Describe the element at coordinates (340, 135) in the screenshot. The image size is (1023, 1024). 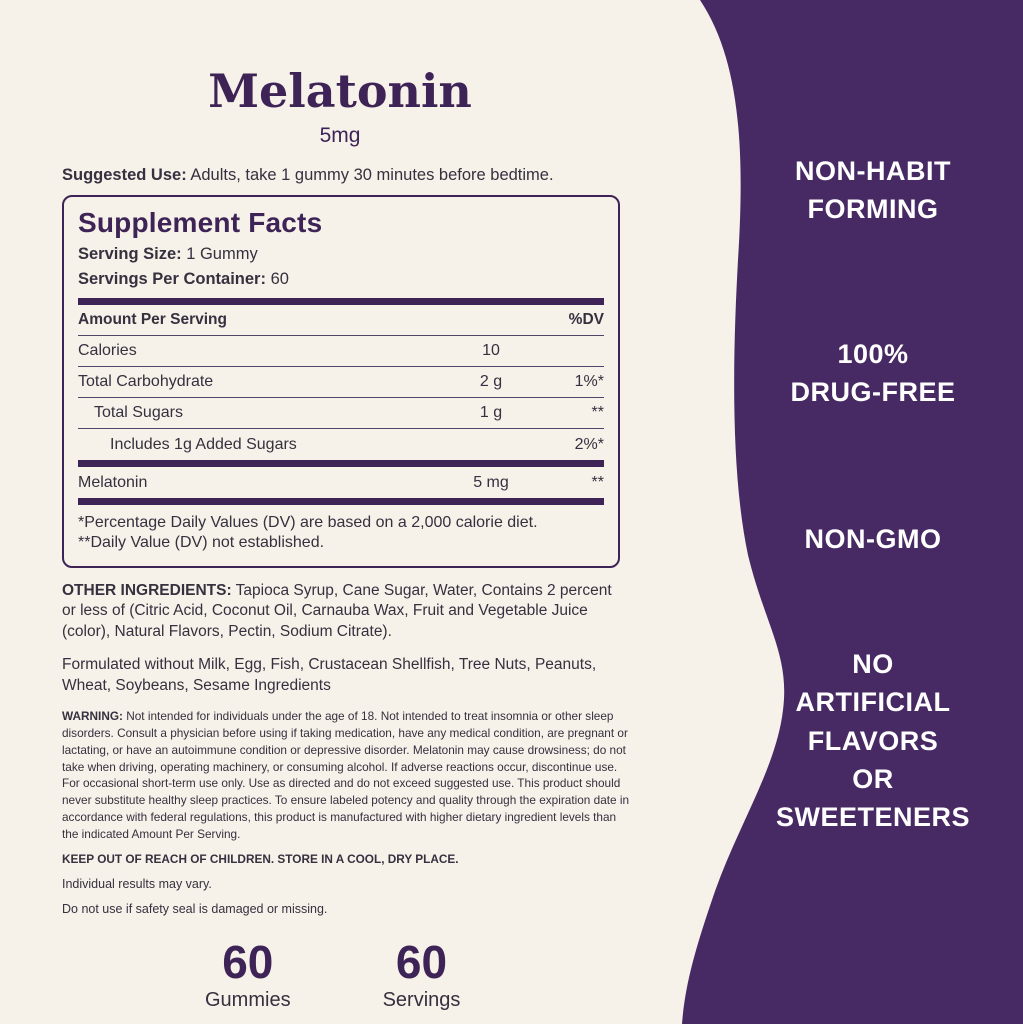
I see `product-dose: 5mg` at that location.